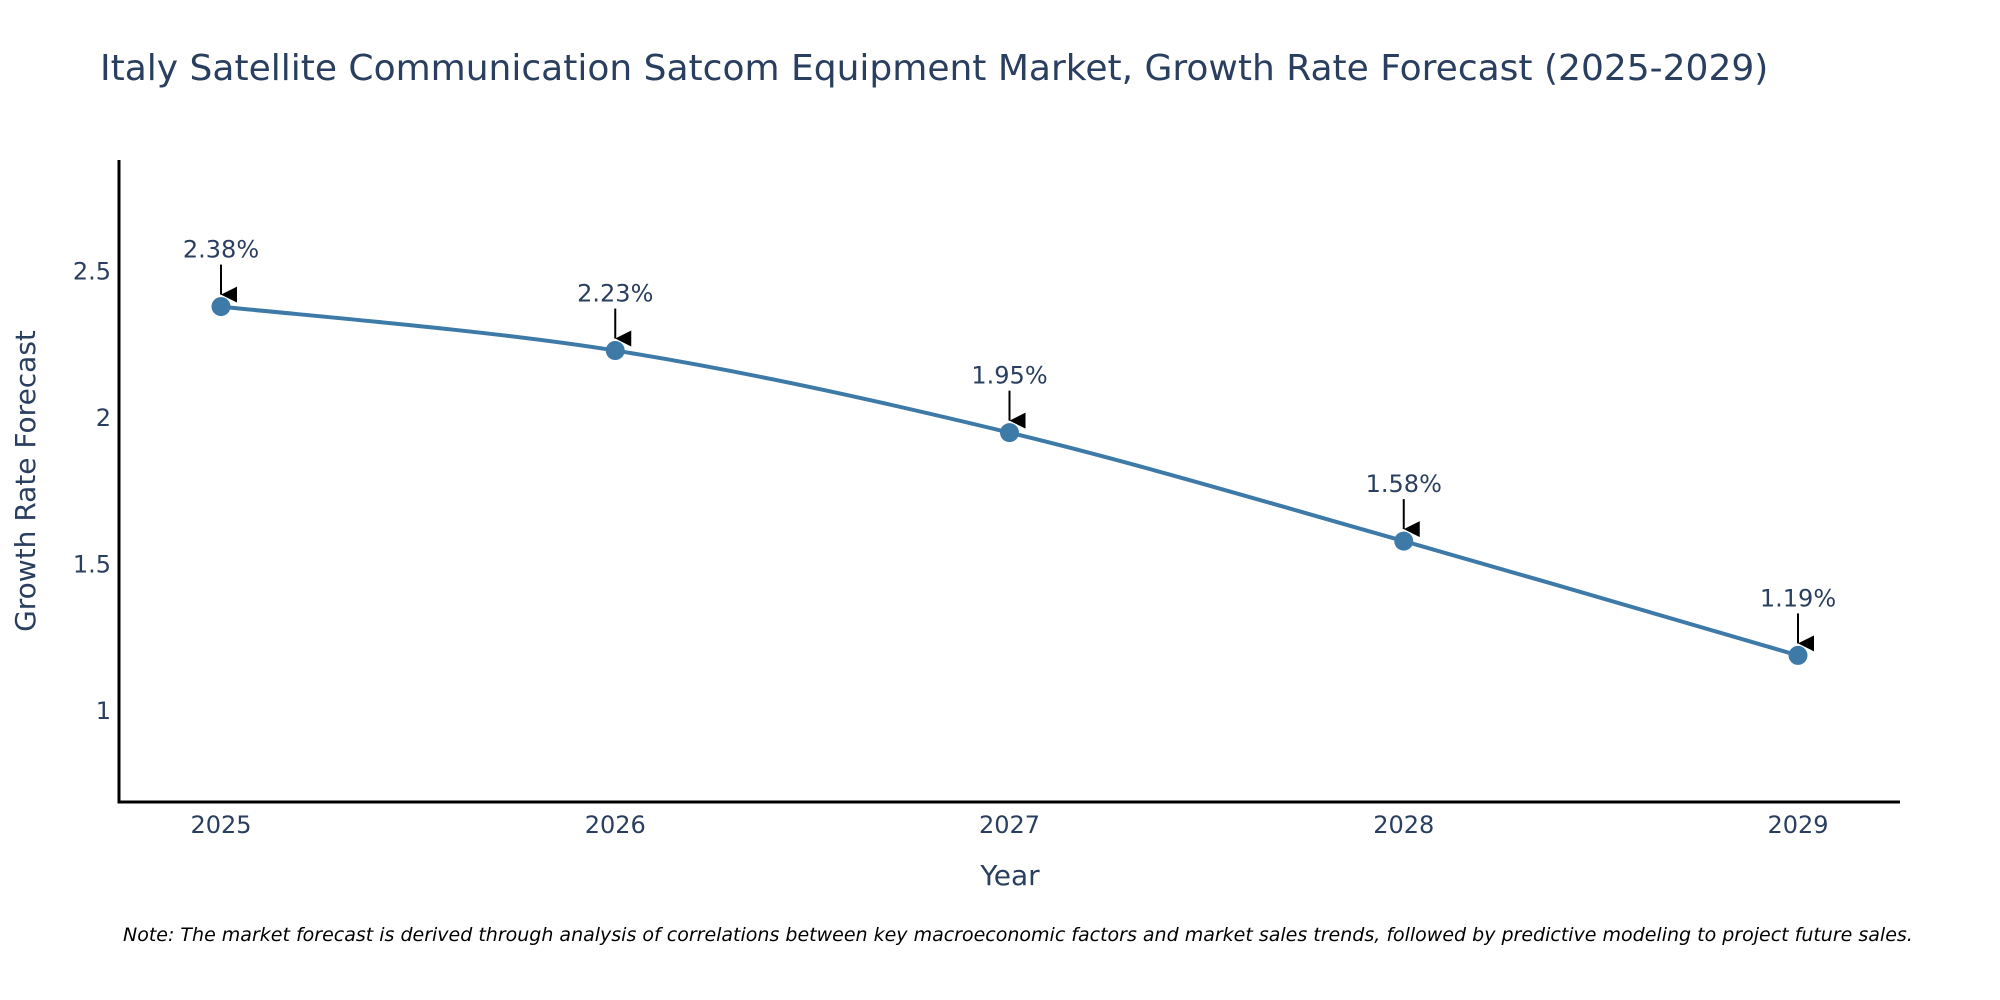 This screenshot has height=1000, width=2000. Describe the element at coordinates (1404, 484) in the screenshot. I see `data-label: 1.58%` at that location.